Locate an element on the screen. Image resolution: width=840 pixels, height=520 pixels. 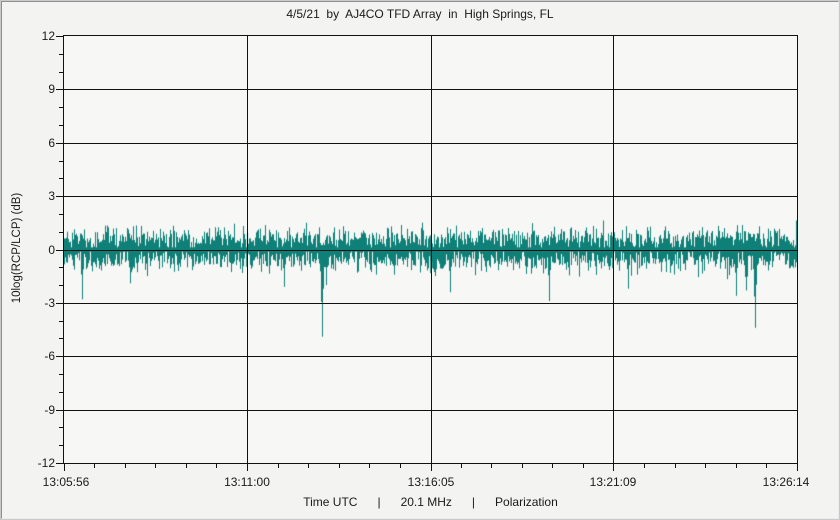
y-major-tick--12 is located at coordinates (59, 463).